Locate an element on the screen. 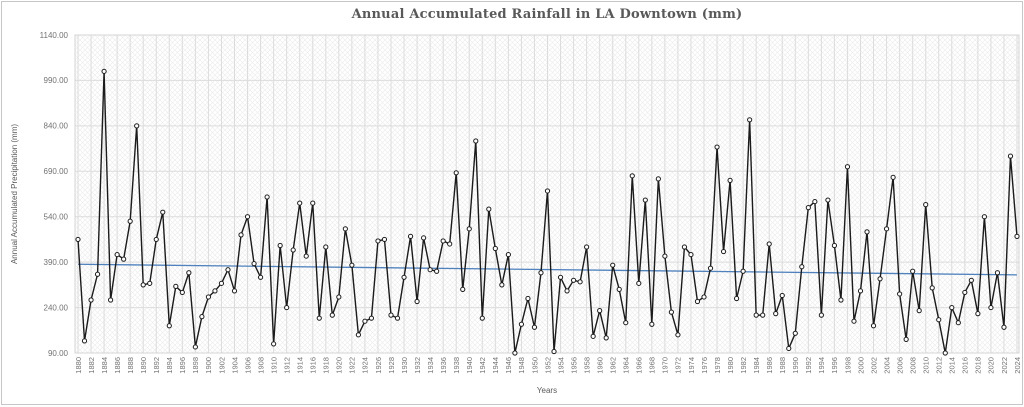 Image resolution: width=1024 pixels, height=407 pixels. x-tick-label: 1974 is located at coordinates (691, 365).